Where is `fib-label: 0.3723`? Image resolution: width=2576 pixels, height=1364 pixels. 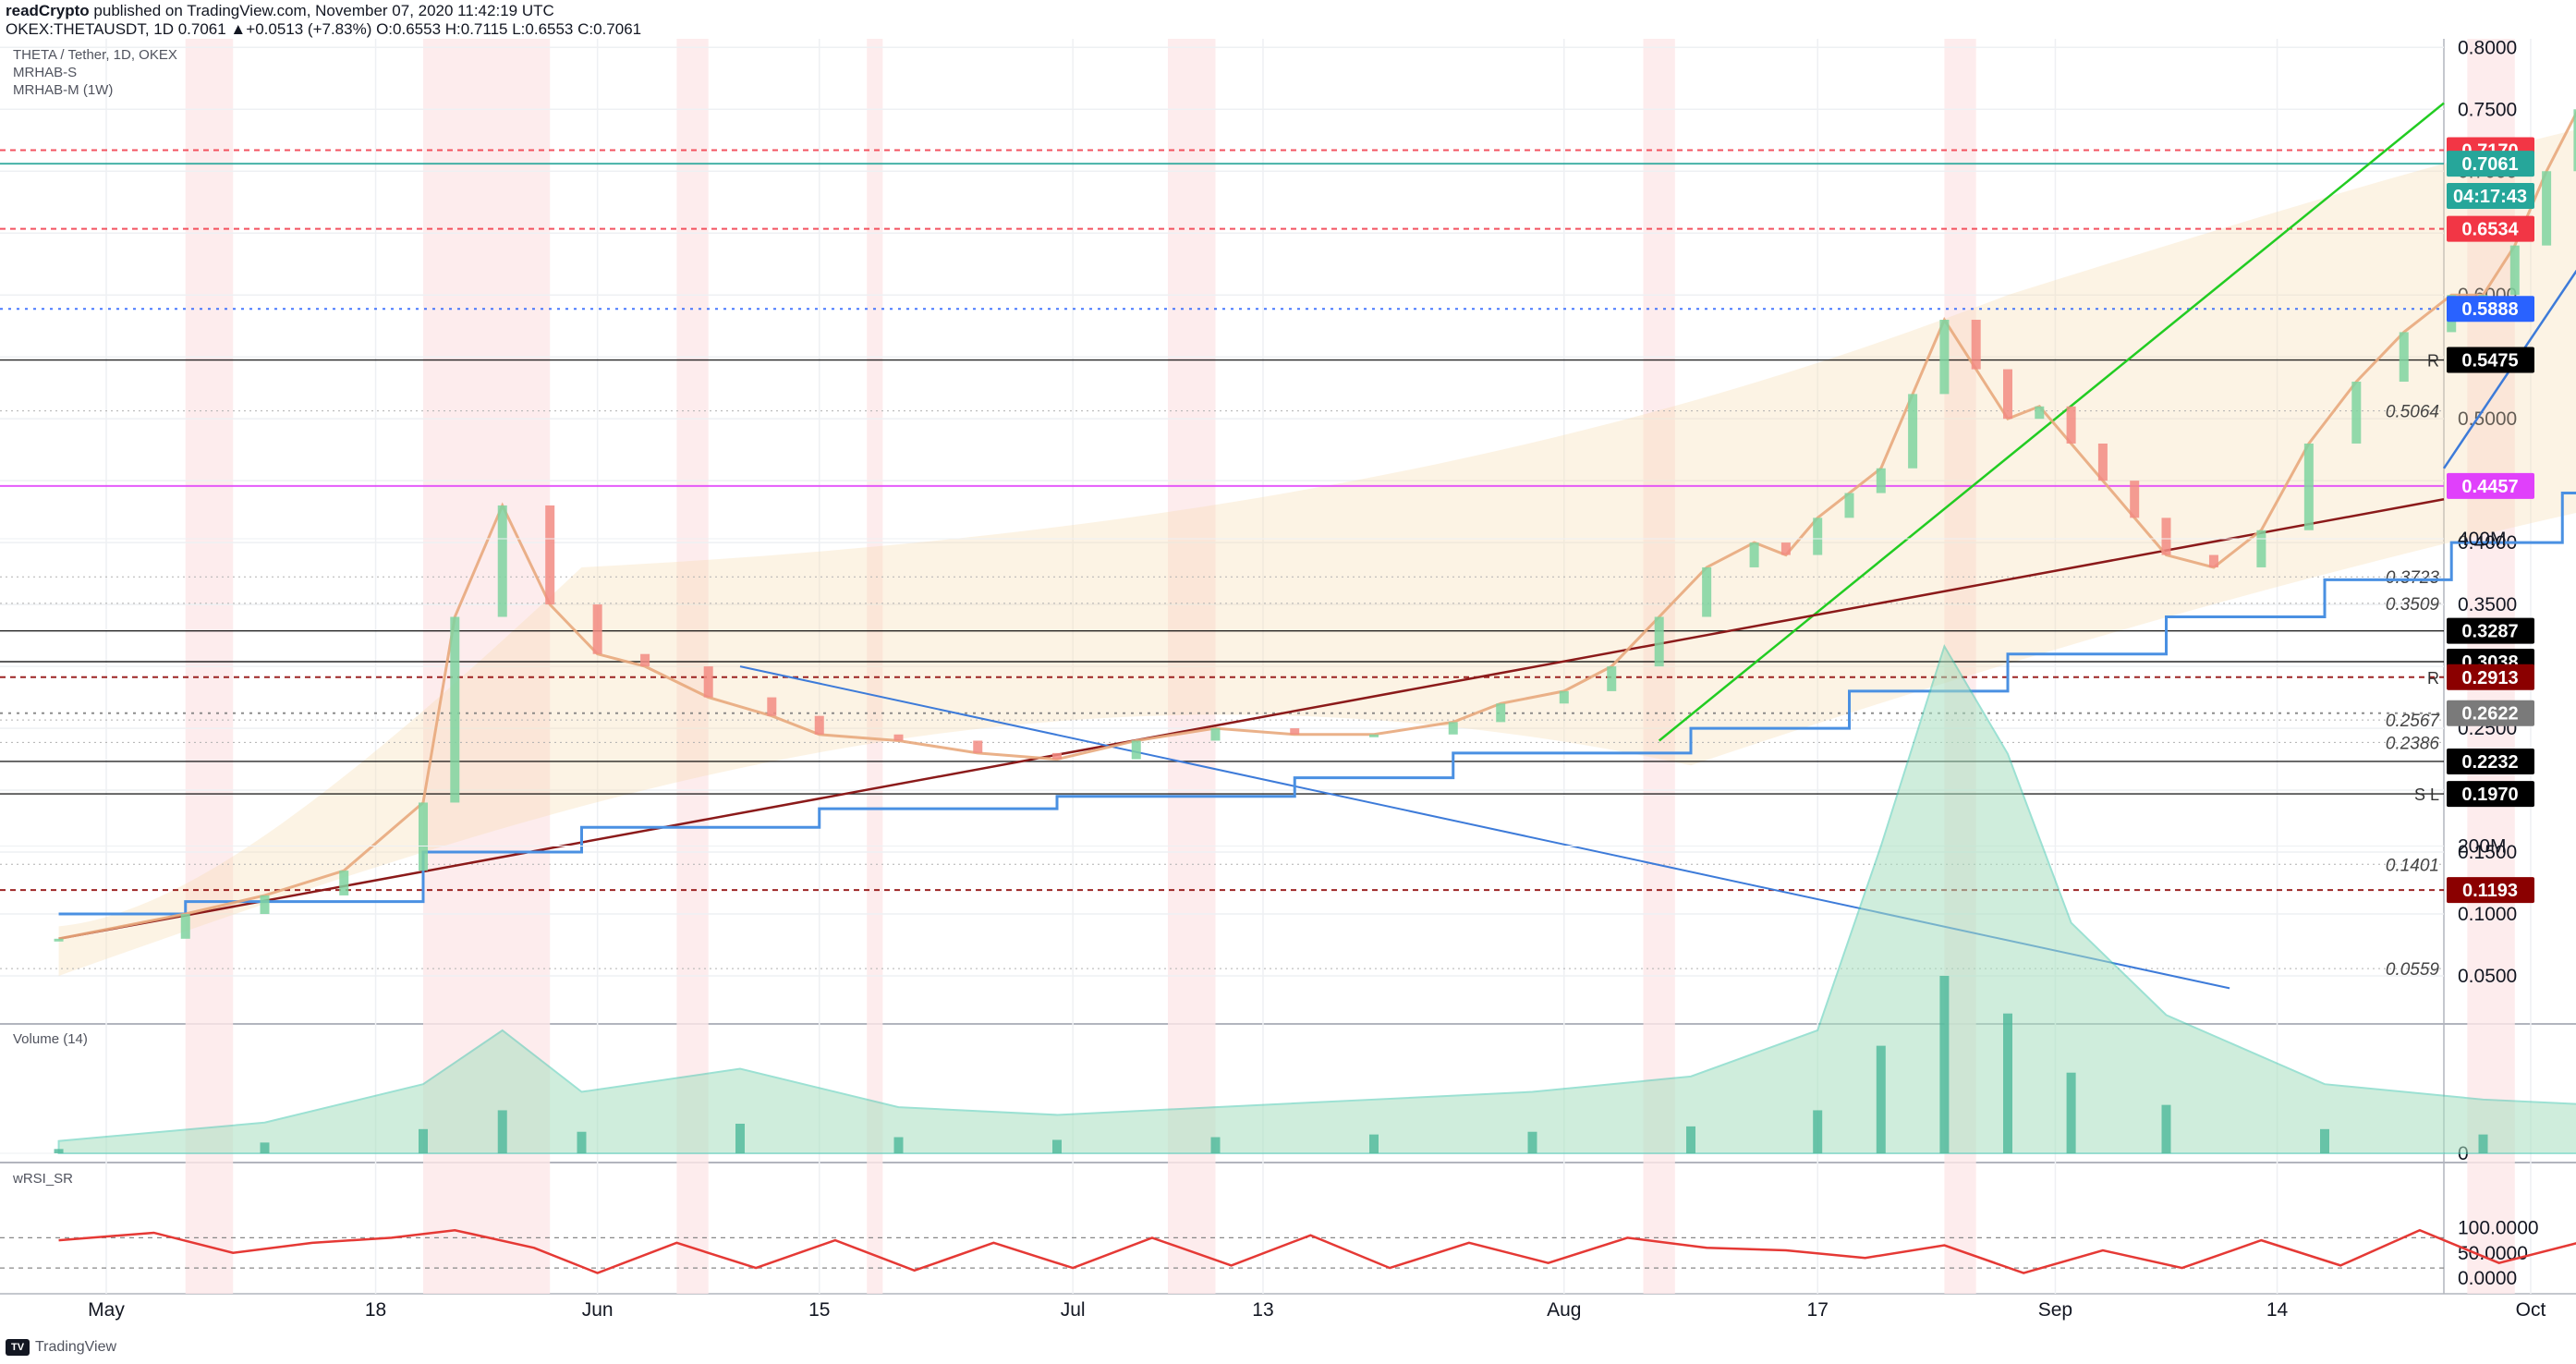
fib-label: 0.3723 is located at coordinates (2413, 578).